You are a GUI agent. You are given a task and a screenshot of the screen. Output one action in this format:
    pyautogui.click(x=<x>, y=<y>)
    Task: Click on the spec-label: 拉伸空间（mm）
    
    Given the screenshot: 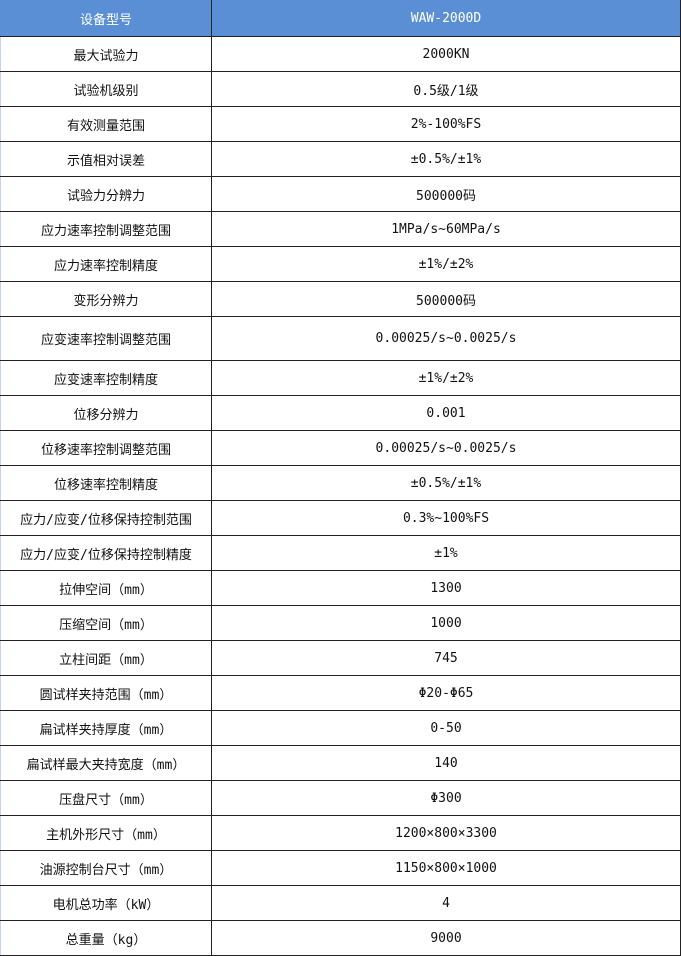 What is the action you would take?
    pyautogui.click(x=106, y=588)
    